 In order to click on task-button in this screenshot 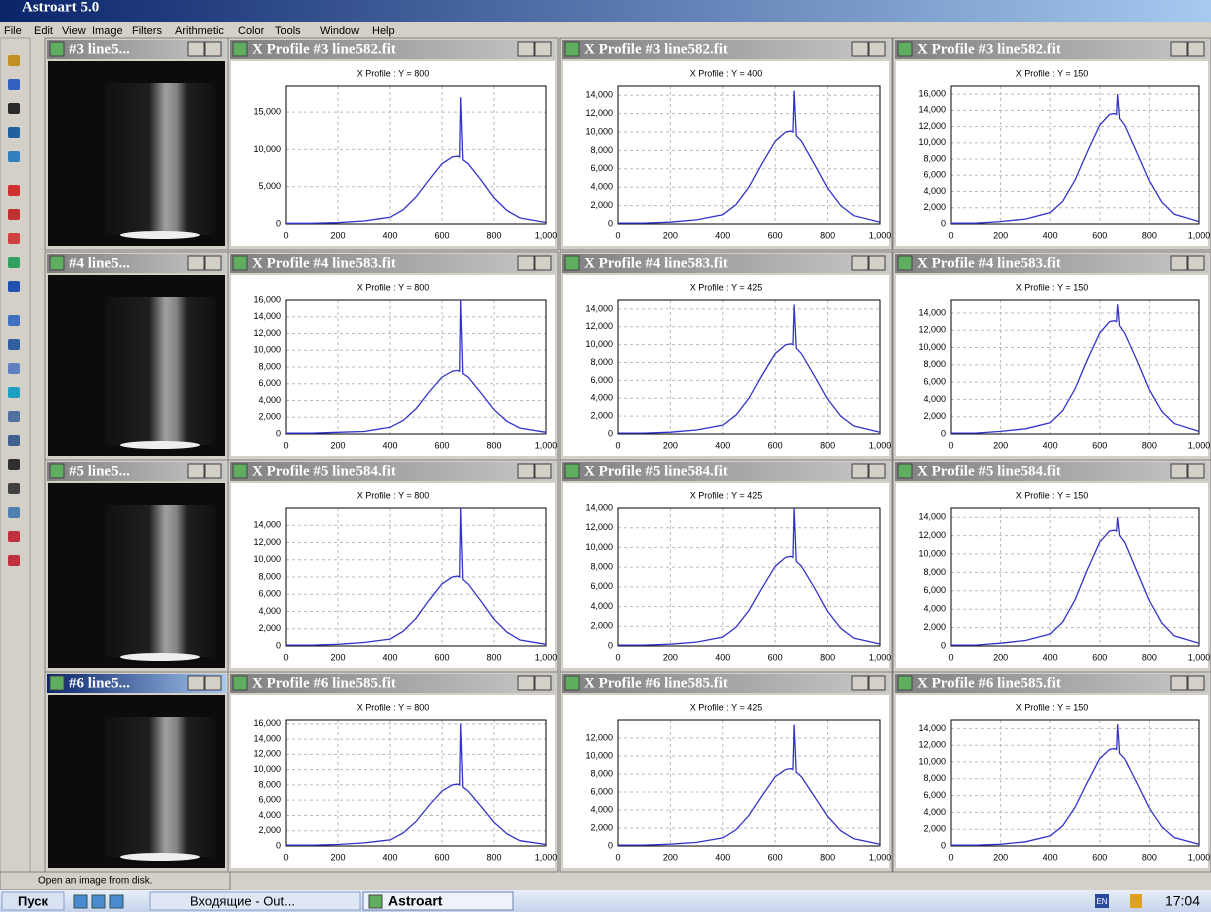, I will do `click(255, 901)`.